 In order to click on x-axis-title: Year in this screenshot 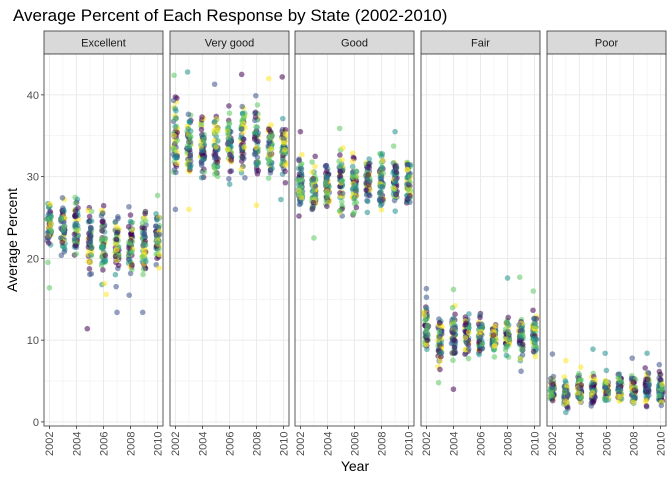, I will do `click(355, 466)`.